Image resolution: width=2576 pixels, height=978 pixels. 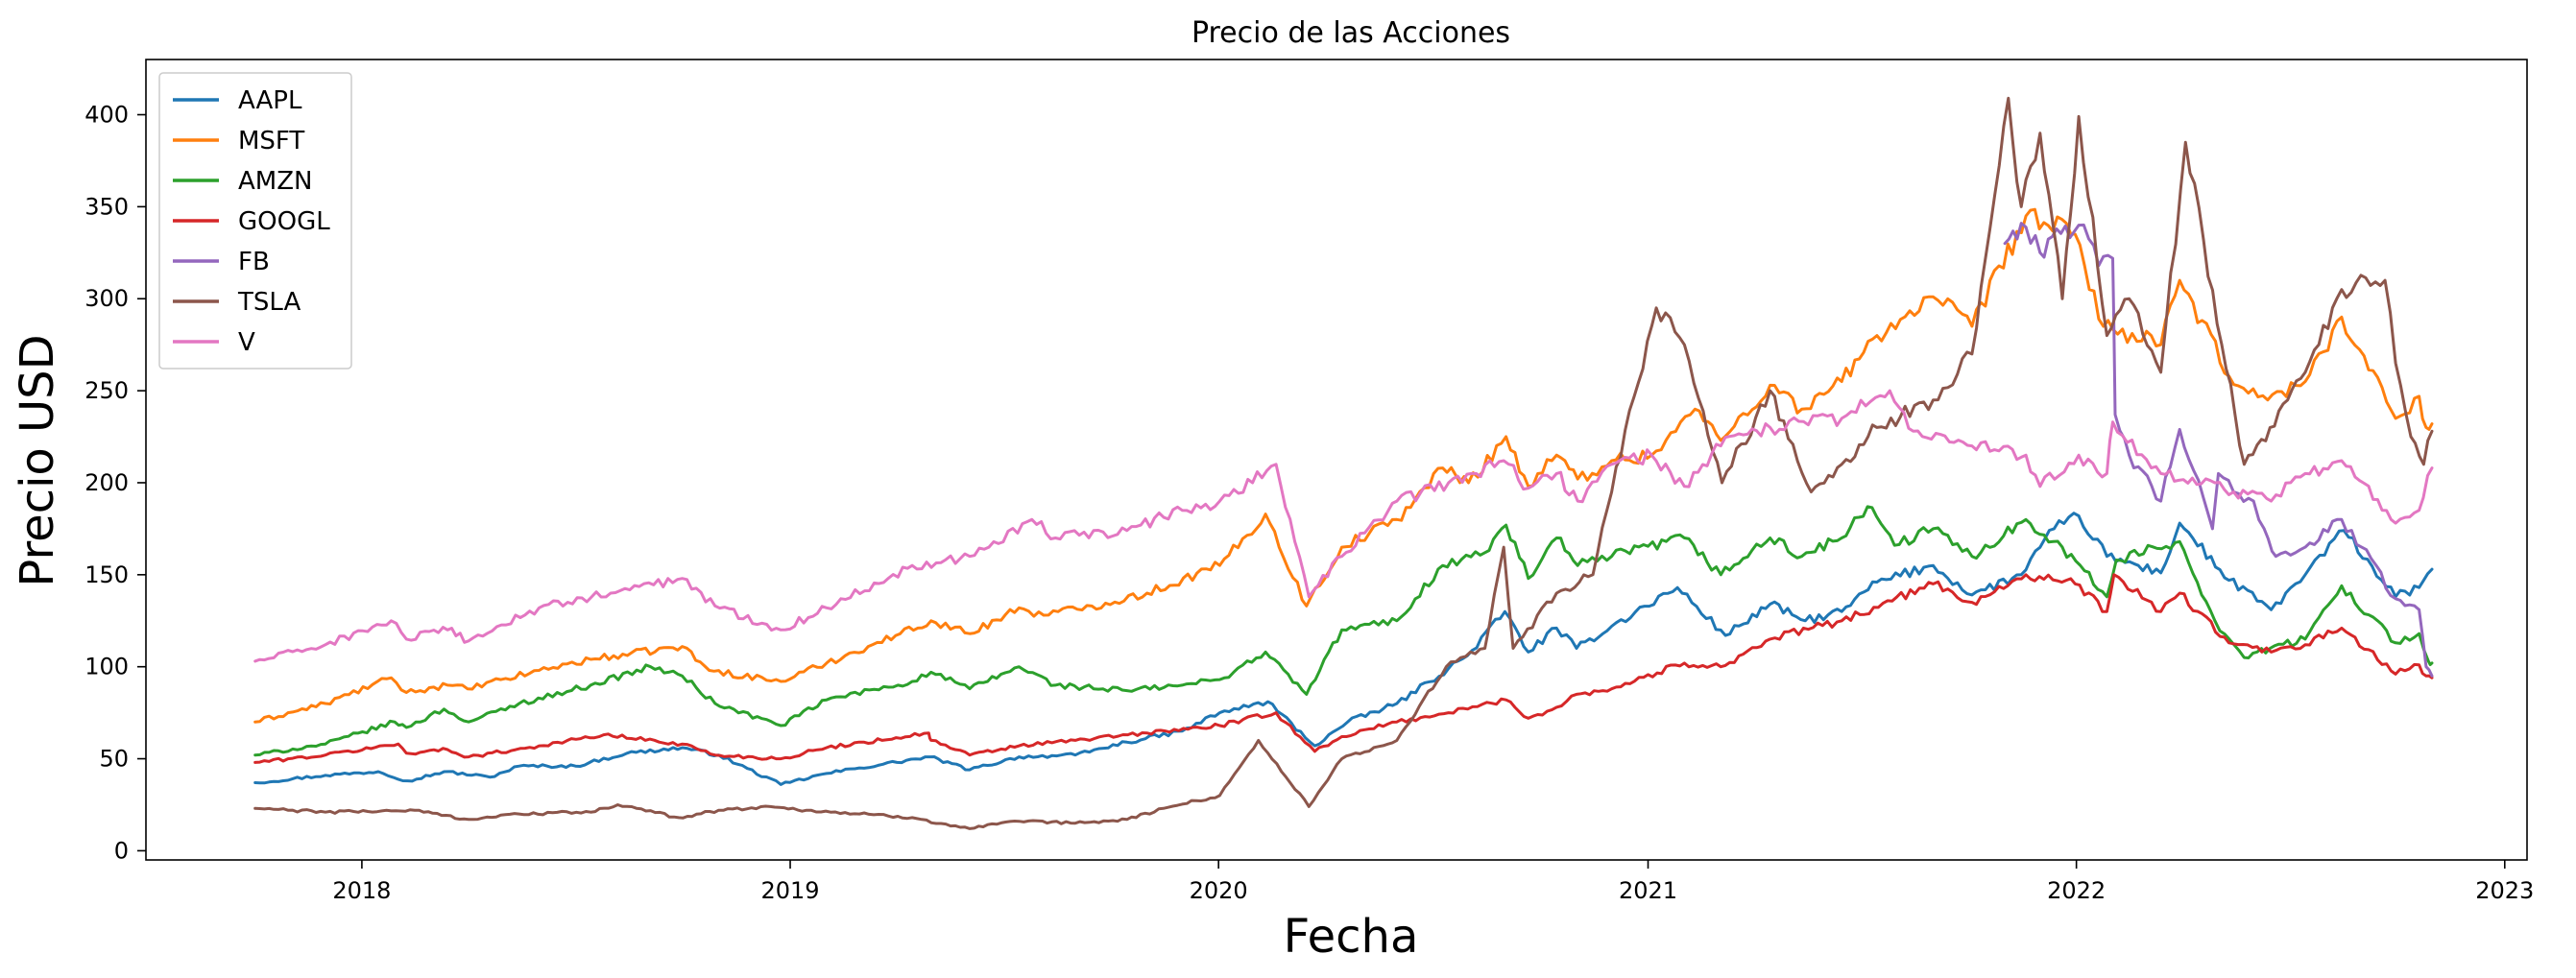 What do you see at coordinates (270, 100) in the screenshot?
I see `legend-label-aapl: AAPL` at bounding box center [270, 100].